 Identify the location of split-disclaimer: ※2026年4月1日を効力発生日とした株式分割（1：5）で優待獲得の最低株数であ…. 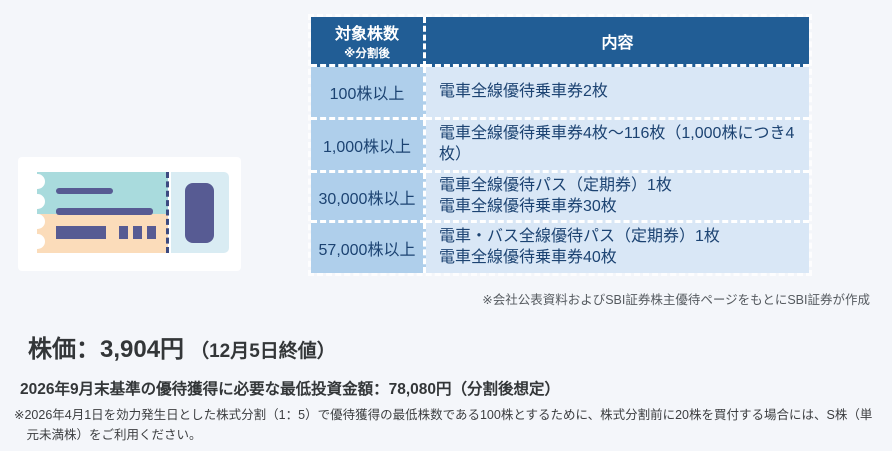
(443, 425).